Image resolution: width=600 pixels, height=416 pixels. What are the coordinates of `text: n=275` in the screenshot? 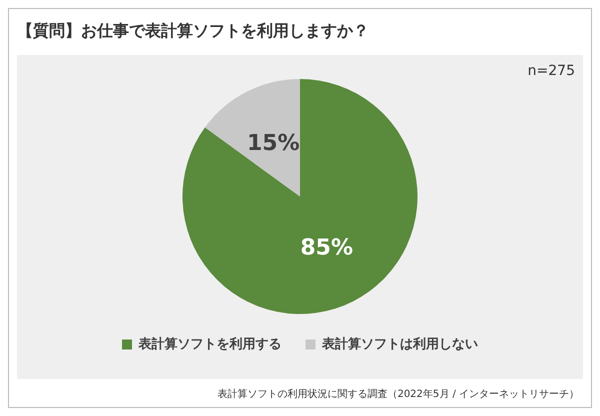 It's located at (551, 71).